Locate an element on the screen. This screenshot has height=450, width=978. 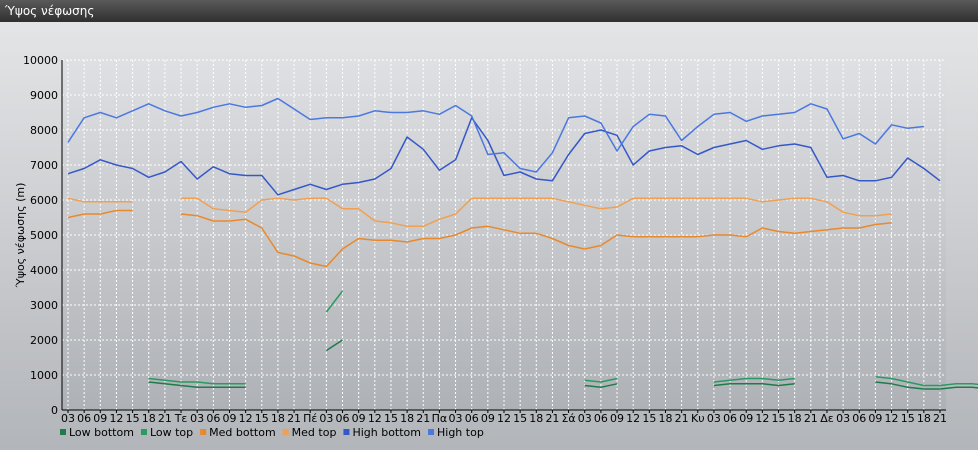
legend-item: Low bottom is located at coordinates (97, 432).